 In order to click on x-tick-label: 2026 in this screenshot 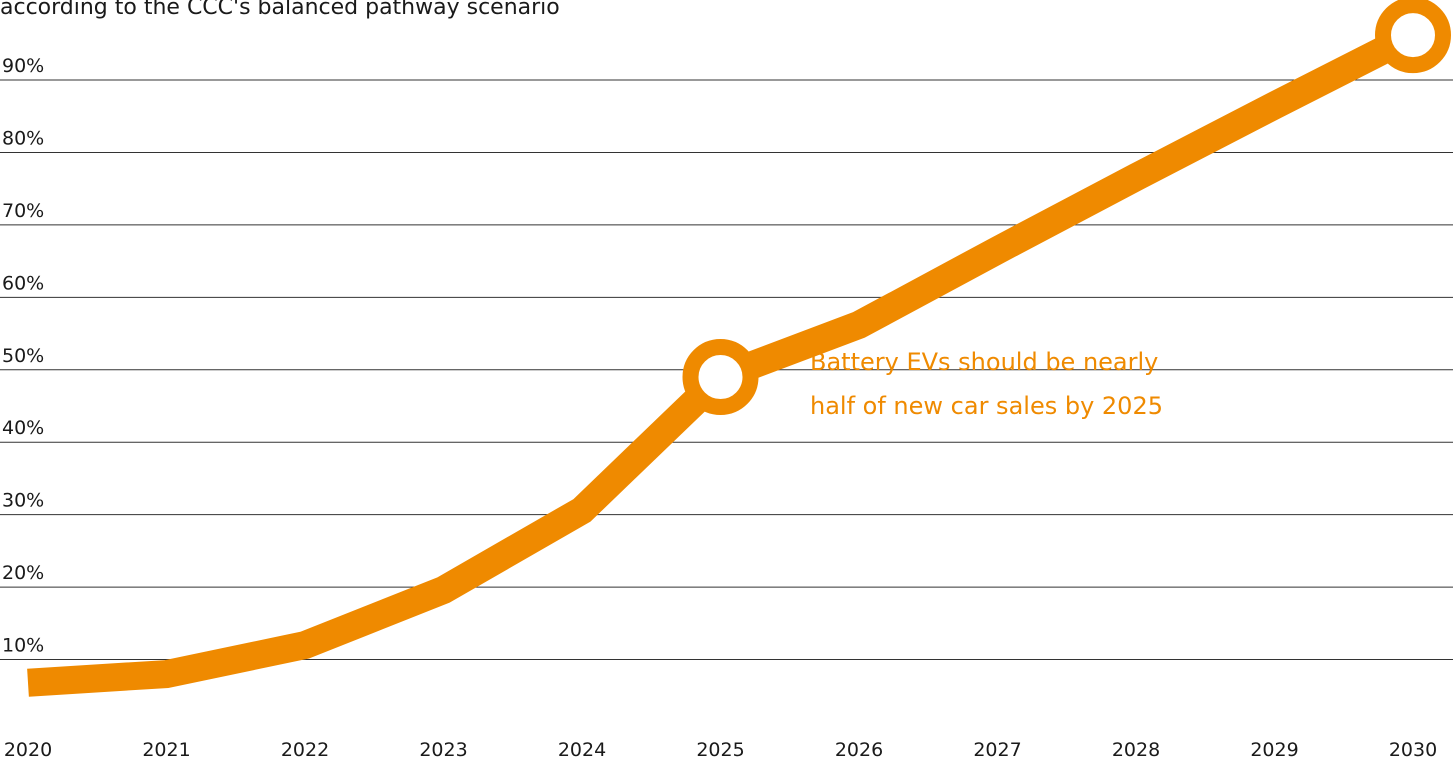, I will do `click(859, 750)`.